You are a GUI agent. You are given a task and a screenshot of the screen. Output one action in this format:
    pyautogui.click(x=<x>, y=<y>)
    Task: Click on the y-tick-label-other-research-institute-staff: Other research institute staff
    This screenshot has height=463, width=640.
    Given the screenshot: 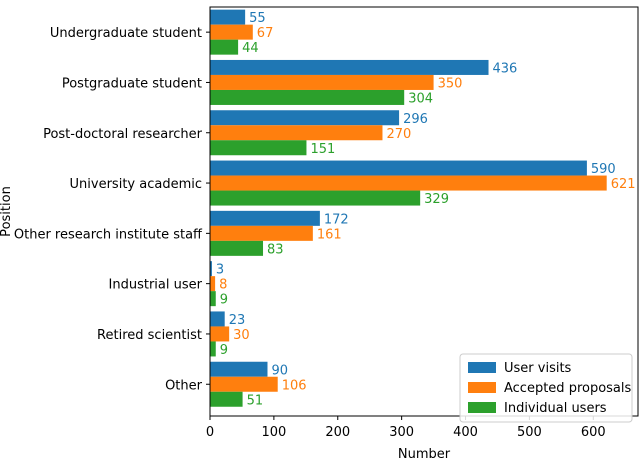 What is the action you would take?
    pyautogui.click(x=108, y=234)
    